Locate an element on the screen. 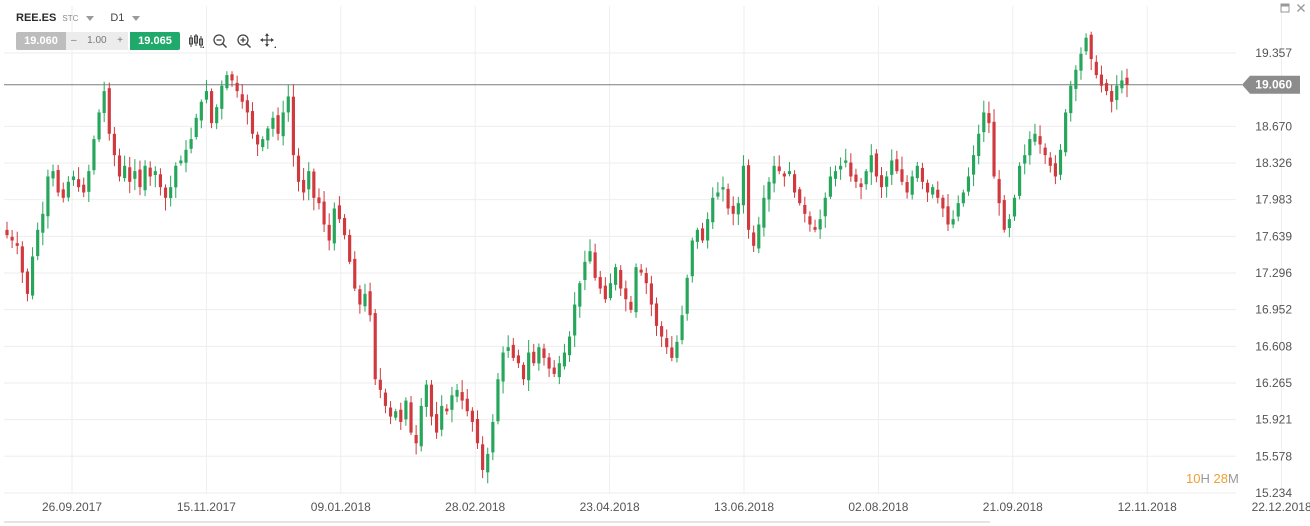 This screenshot has height=526, width=1310. instrument-dropdown-icon is located at coordinates (90, 18).